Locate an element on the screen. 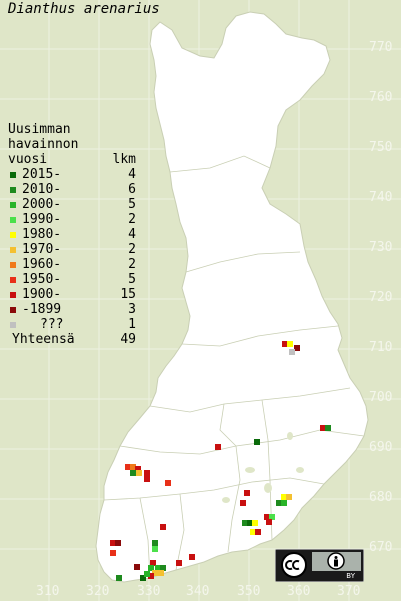 This screenshot has height=601, width=401. legend-item: 1900- 15 is located at coordinates (72, 294).